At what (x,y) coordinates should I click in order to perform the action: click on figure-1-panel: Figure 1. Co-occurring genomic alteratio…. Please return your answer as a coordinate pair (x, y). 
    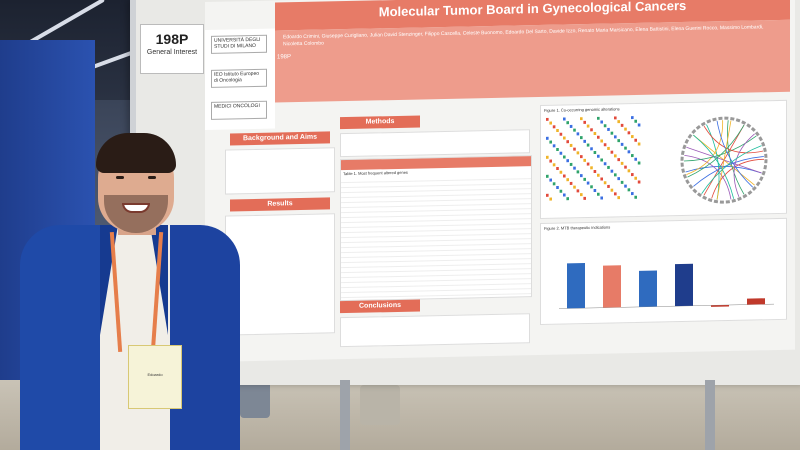
    Looking at the image, I should click on (663, 159).